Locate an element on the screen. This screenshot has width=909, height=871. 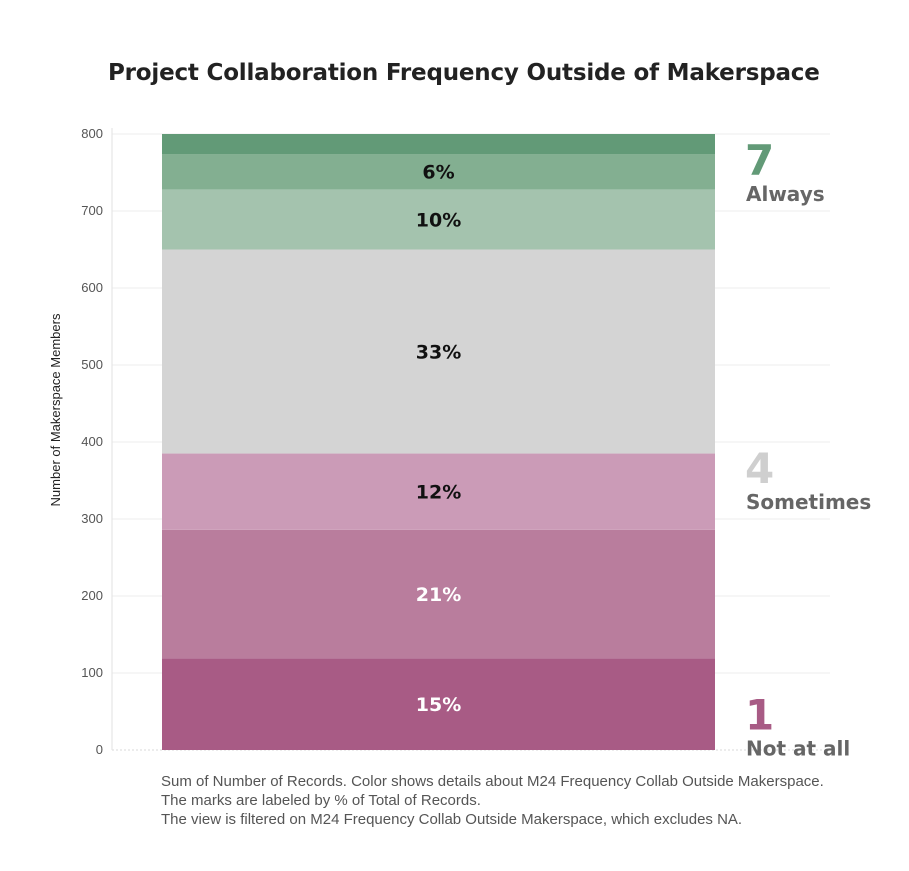
segment-label-3: 12% is located at coordinates (438, 493).